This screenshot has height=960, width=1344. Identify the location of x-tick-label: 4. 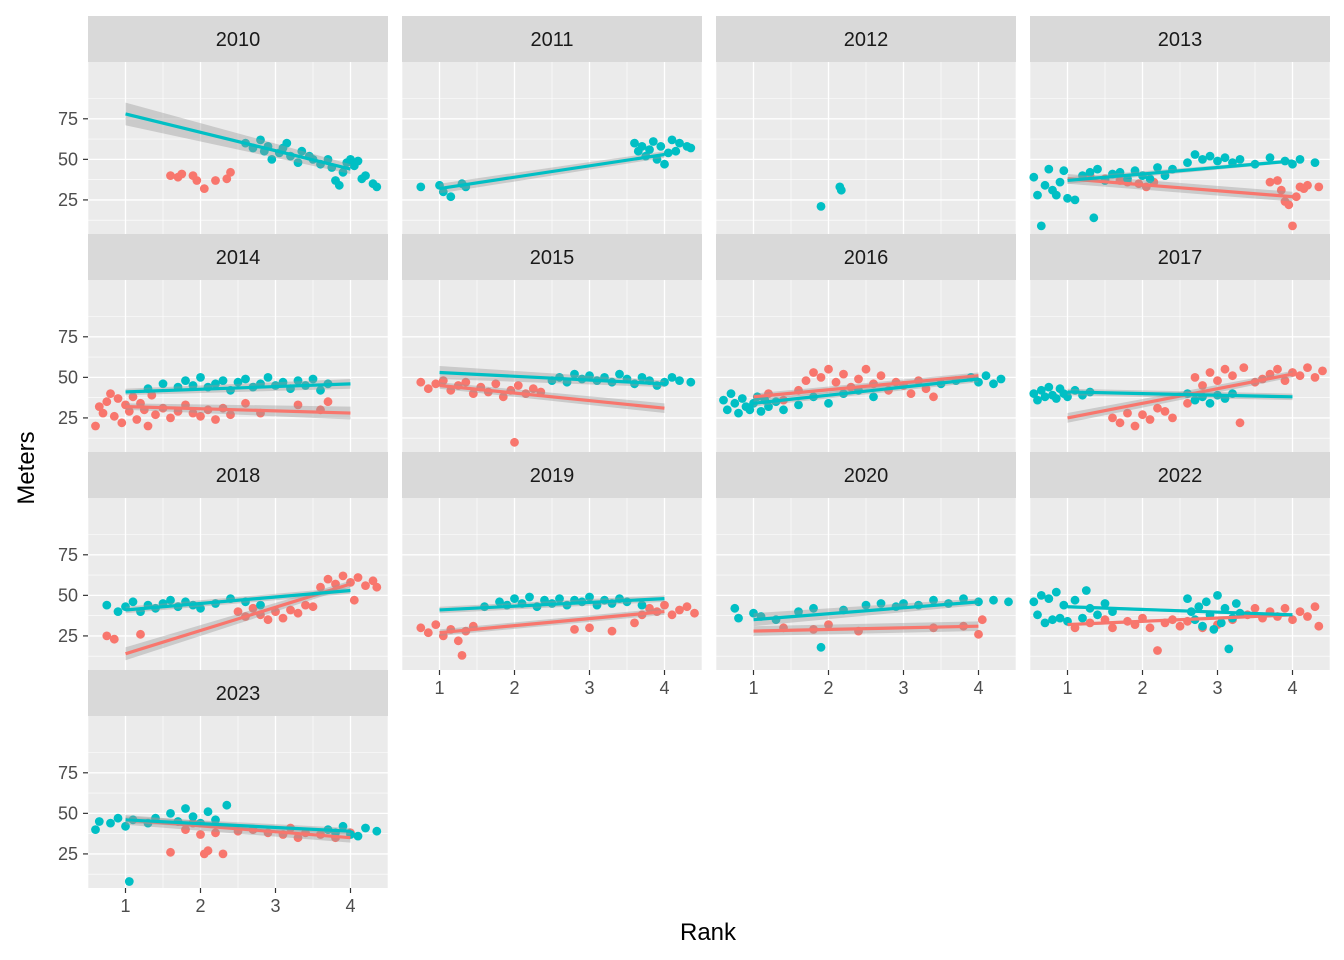
(664, 688).